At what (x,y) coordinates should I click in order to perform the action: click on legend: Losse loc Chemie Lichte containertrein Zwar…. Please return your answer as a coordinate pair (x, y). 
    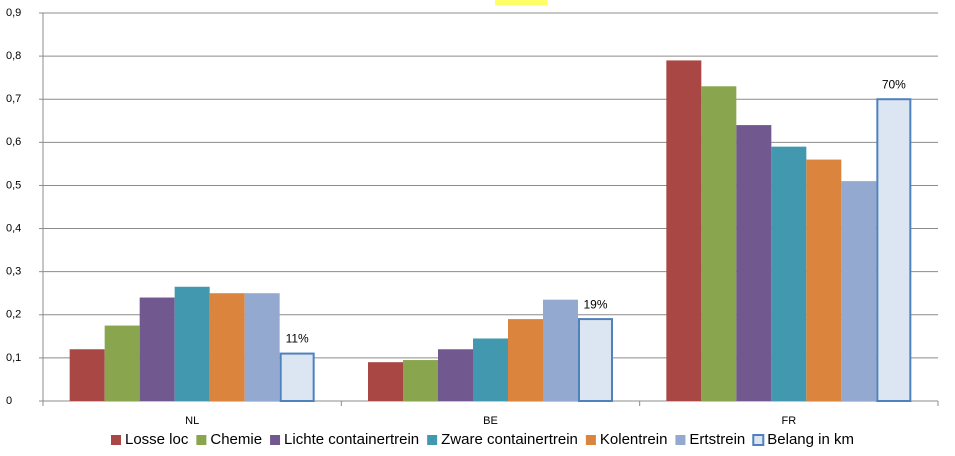
    Looking at the image, I should click on (482, 439).